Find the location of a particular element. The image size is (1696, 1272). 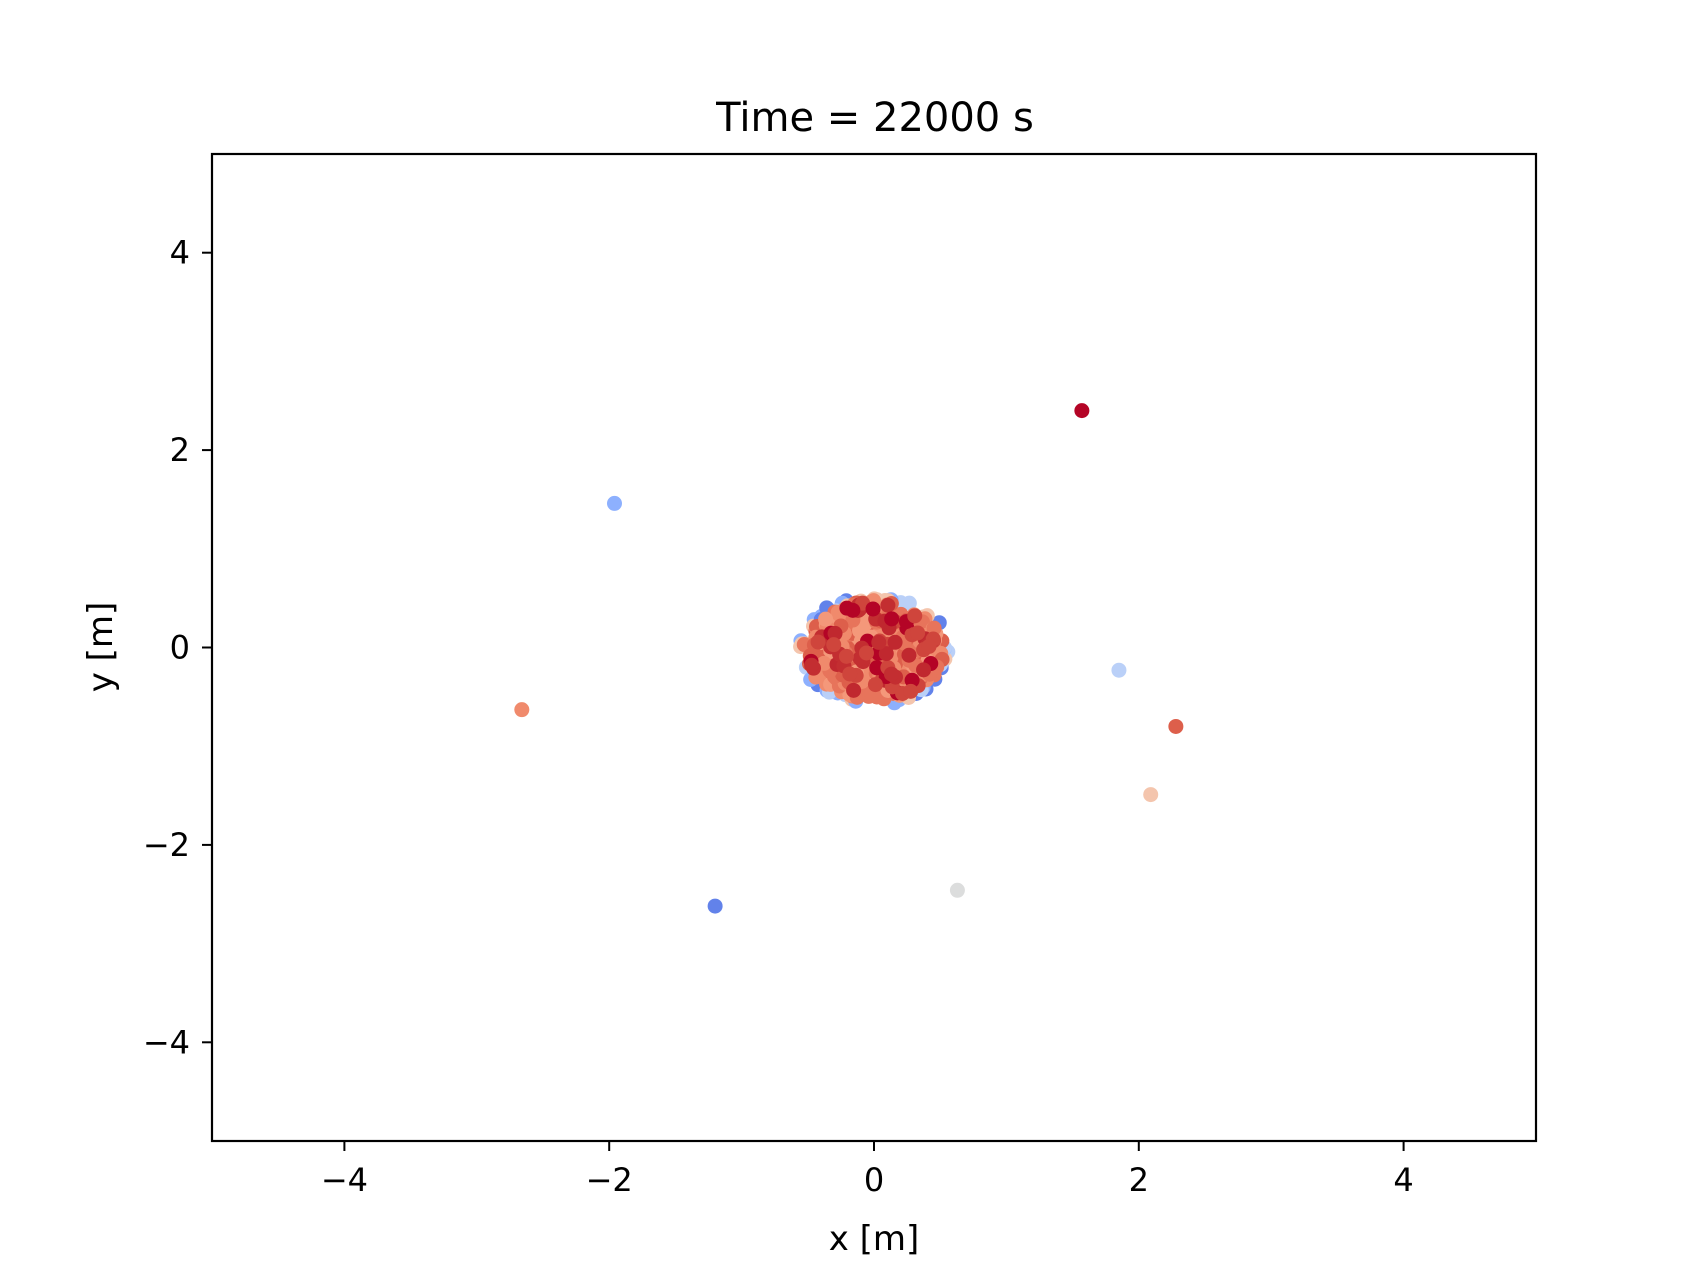

chart-title: Time = 22000 s is located at coordinates (874, 118).